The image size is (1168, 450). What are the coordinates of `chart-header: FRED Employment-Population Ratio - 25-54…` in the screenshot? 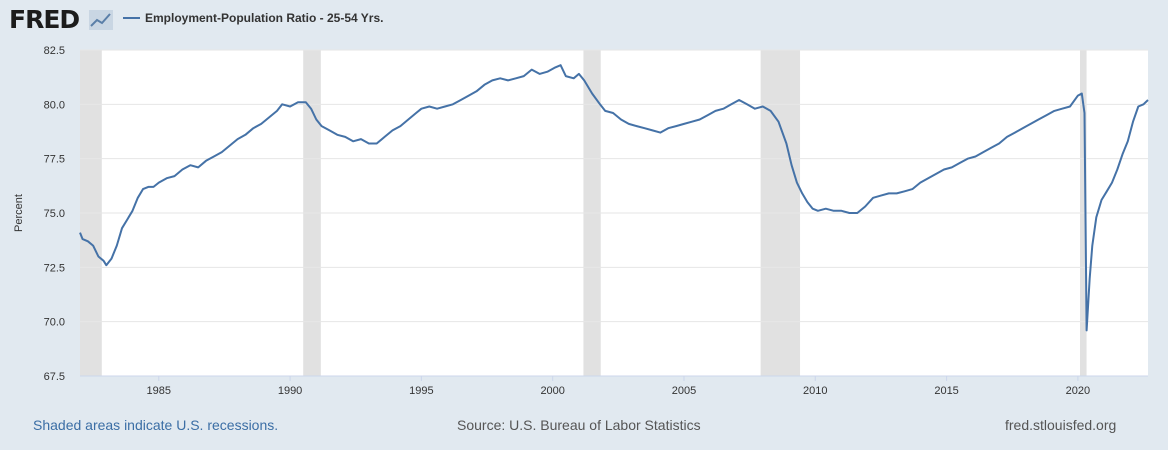 It's located at (584, 21).